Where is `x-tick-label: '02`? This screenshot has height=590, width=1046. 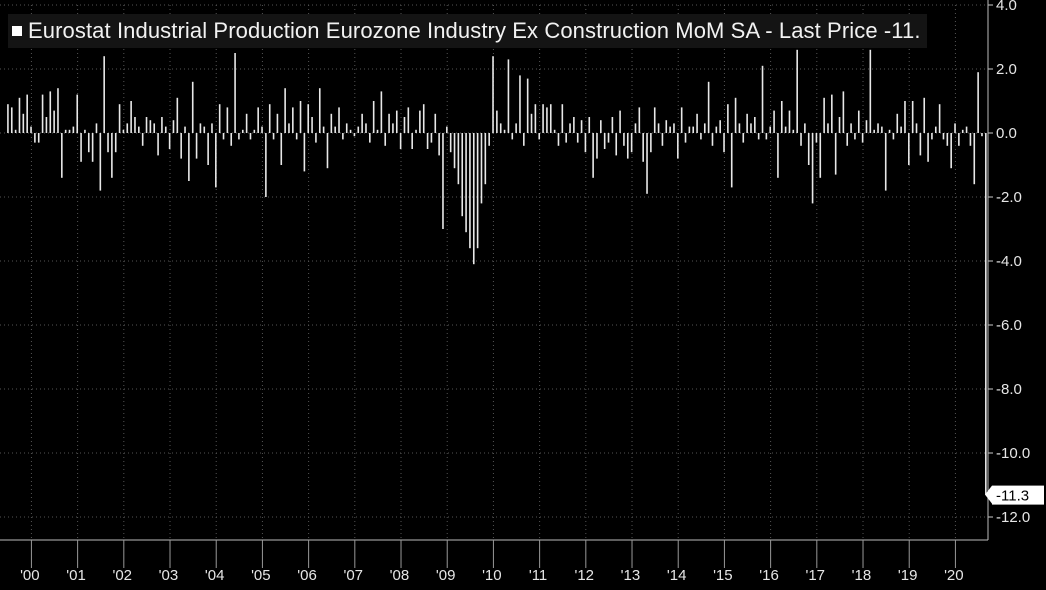
x-tick-label: '02 is located at coordinates (122, 575).